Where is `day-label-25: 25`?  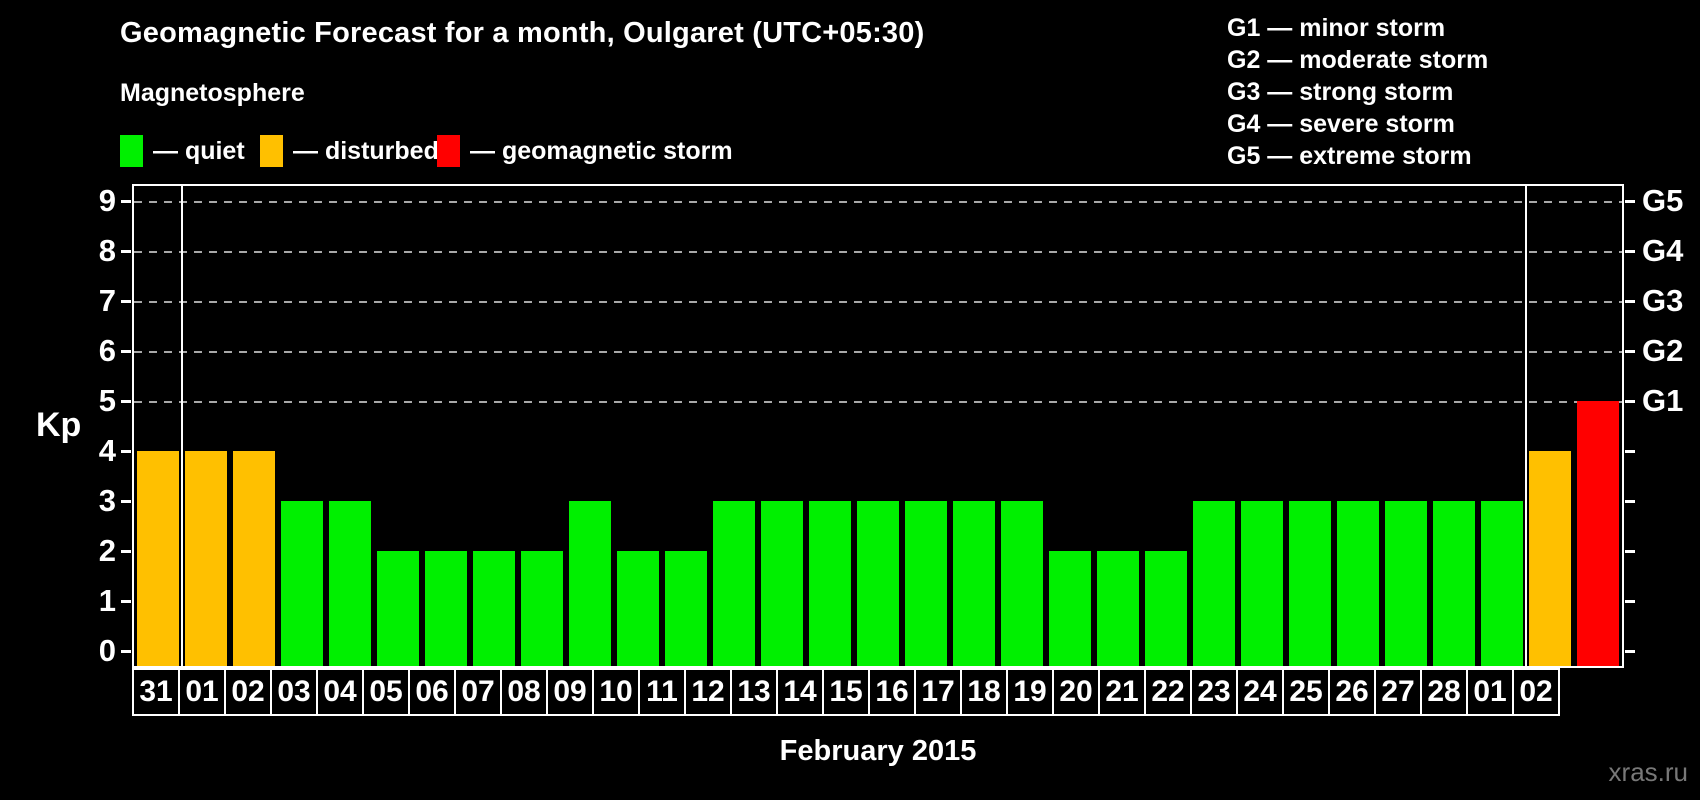 day-label-25: 25 is located at coordinates (1306, 692).